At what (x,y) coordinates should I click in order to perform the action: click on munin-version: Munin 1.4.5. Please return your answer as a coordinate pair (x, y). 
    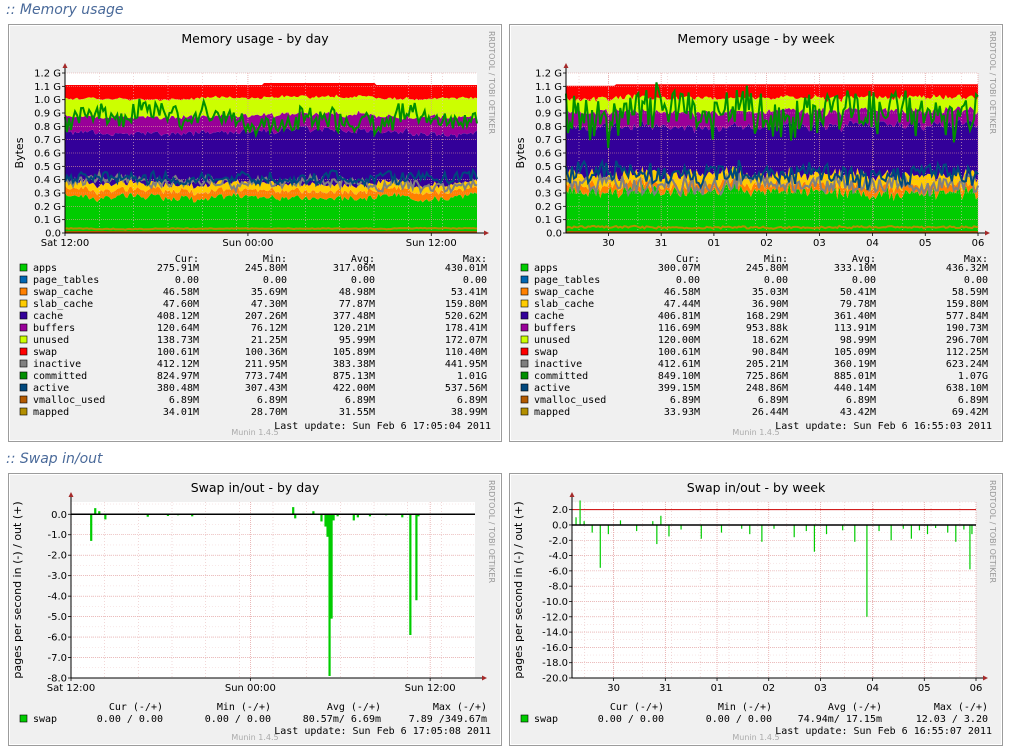
    Looking at the image, I should click on (755, 432).